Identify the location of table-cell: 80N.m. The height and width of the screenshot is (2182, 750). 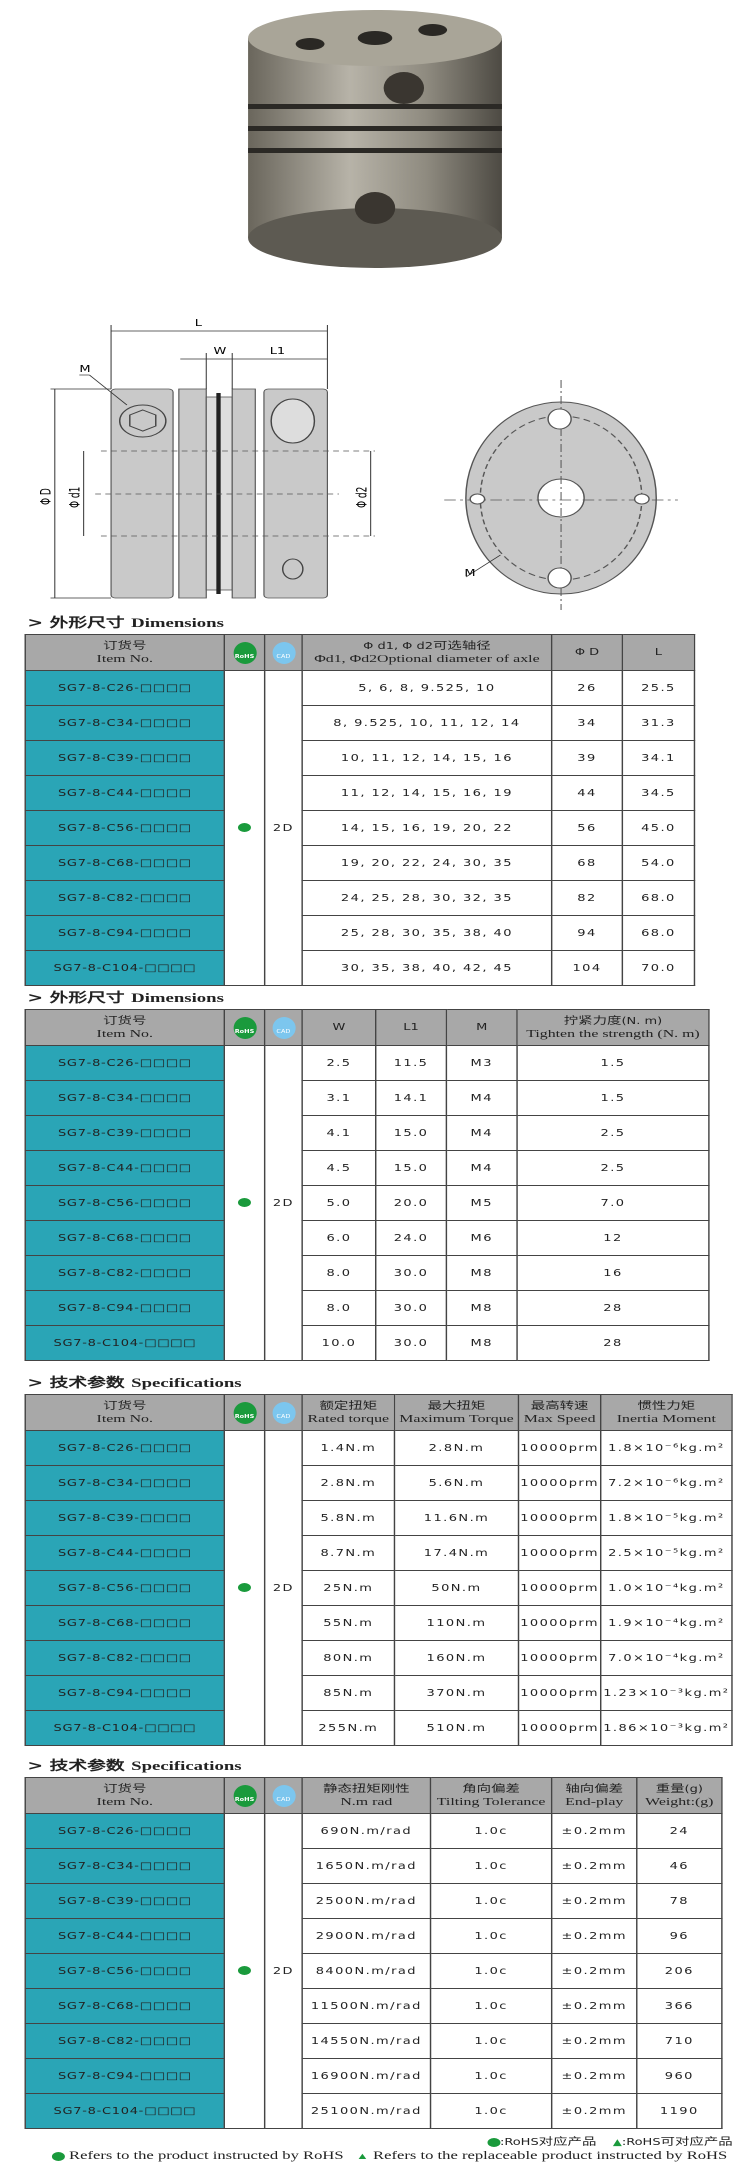
(348, 1658).